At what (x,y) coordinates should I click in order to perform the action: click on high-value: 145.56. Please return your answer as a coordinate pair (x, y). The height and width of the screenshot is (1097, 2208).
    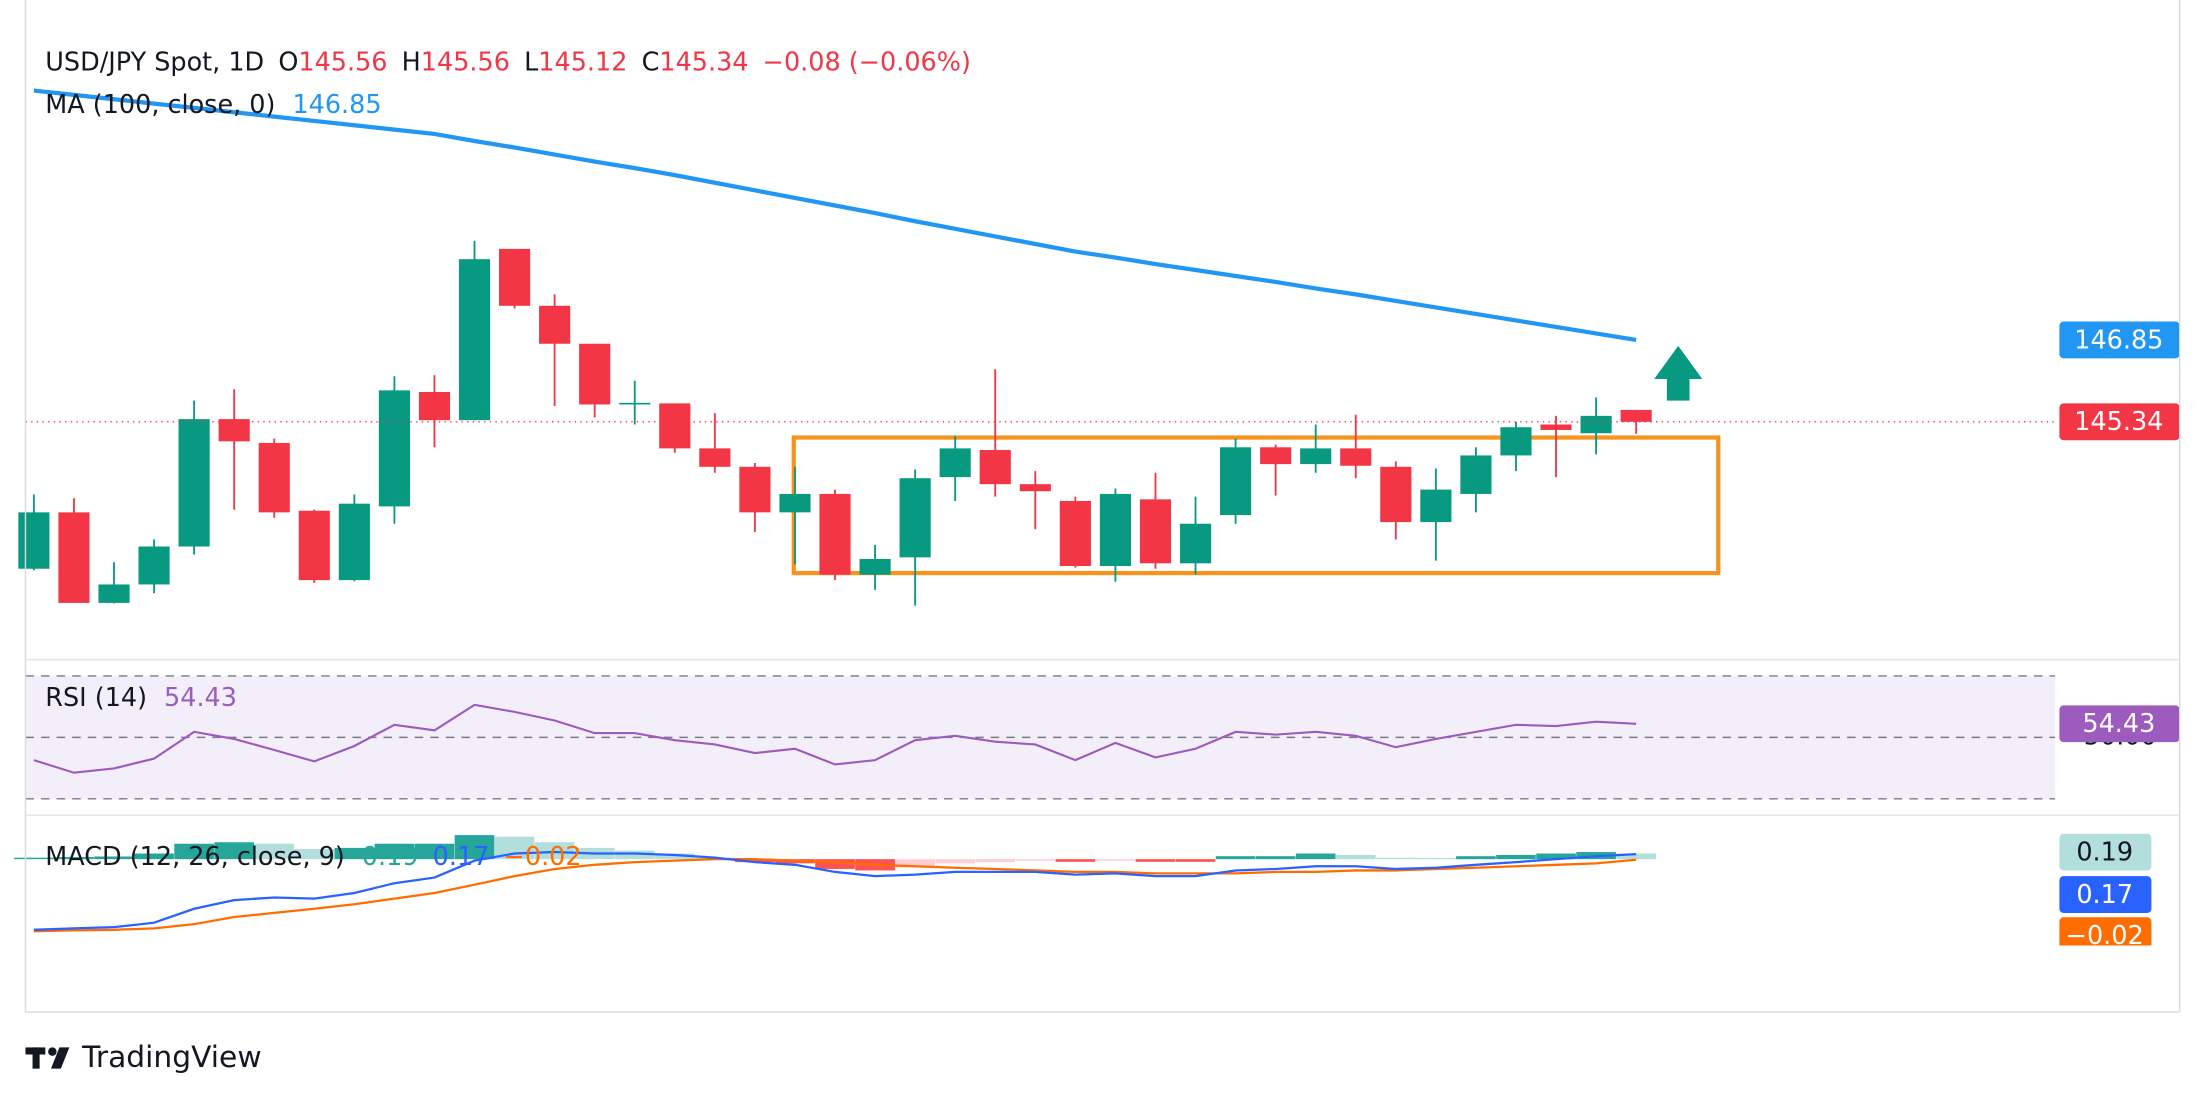
    Looking at the image, I should click on (465, 63).